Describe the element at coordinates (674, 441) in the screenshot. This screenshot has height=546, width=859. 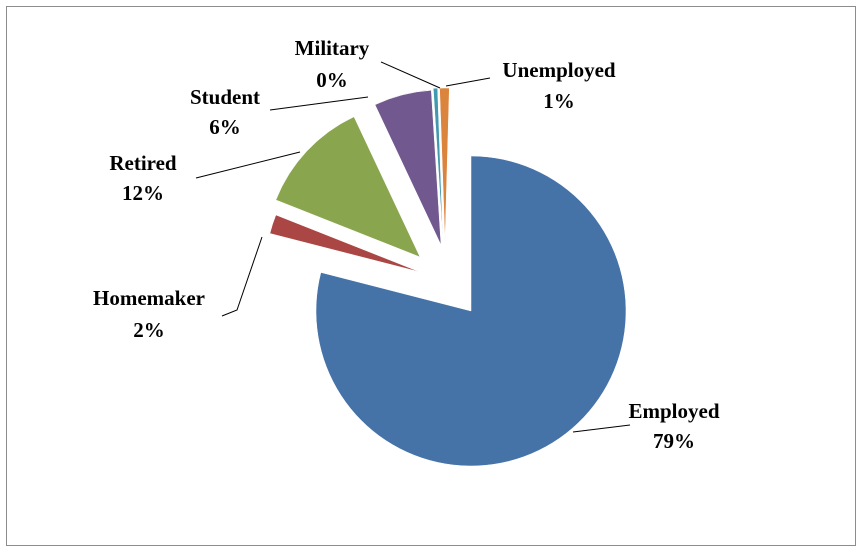
I see `slice-value-employed: 79%` at that location.